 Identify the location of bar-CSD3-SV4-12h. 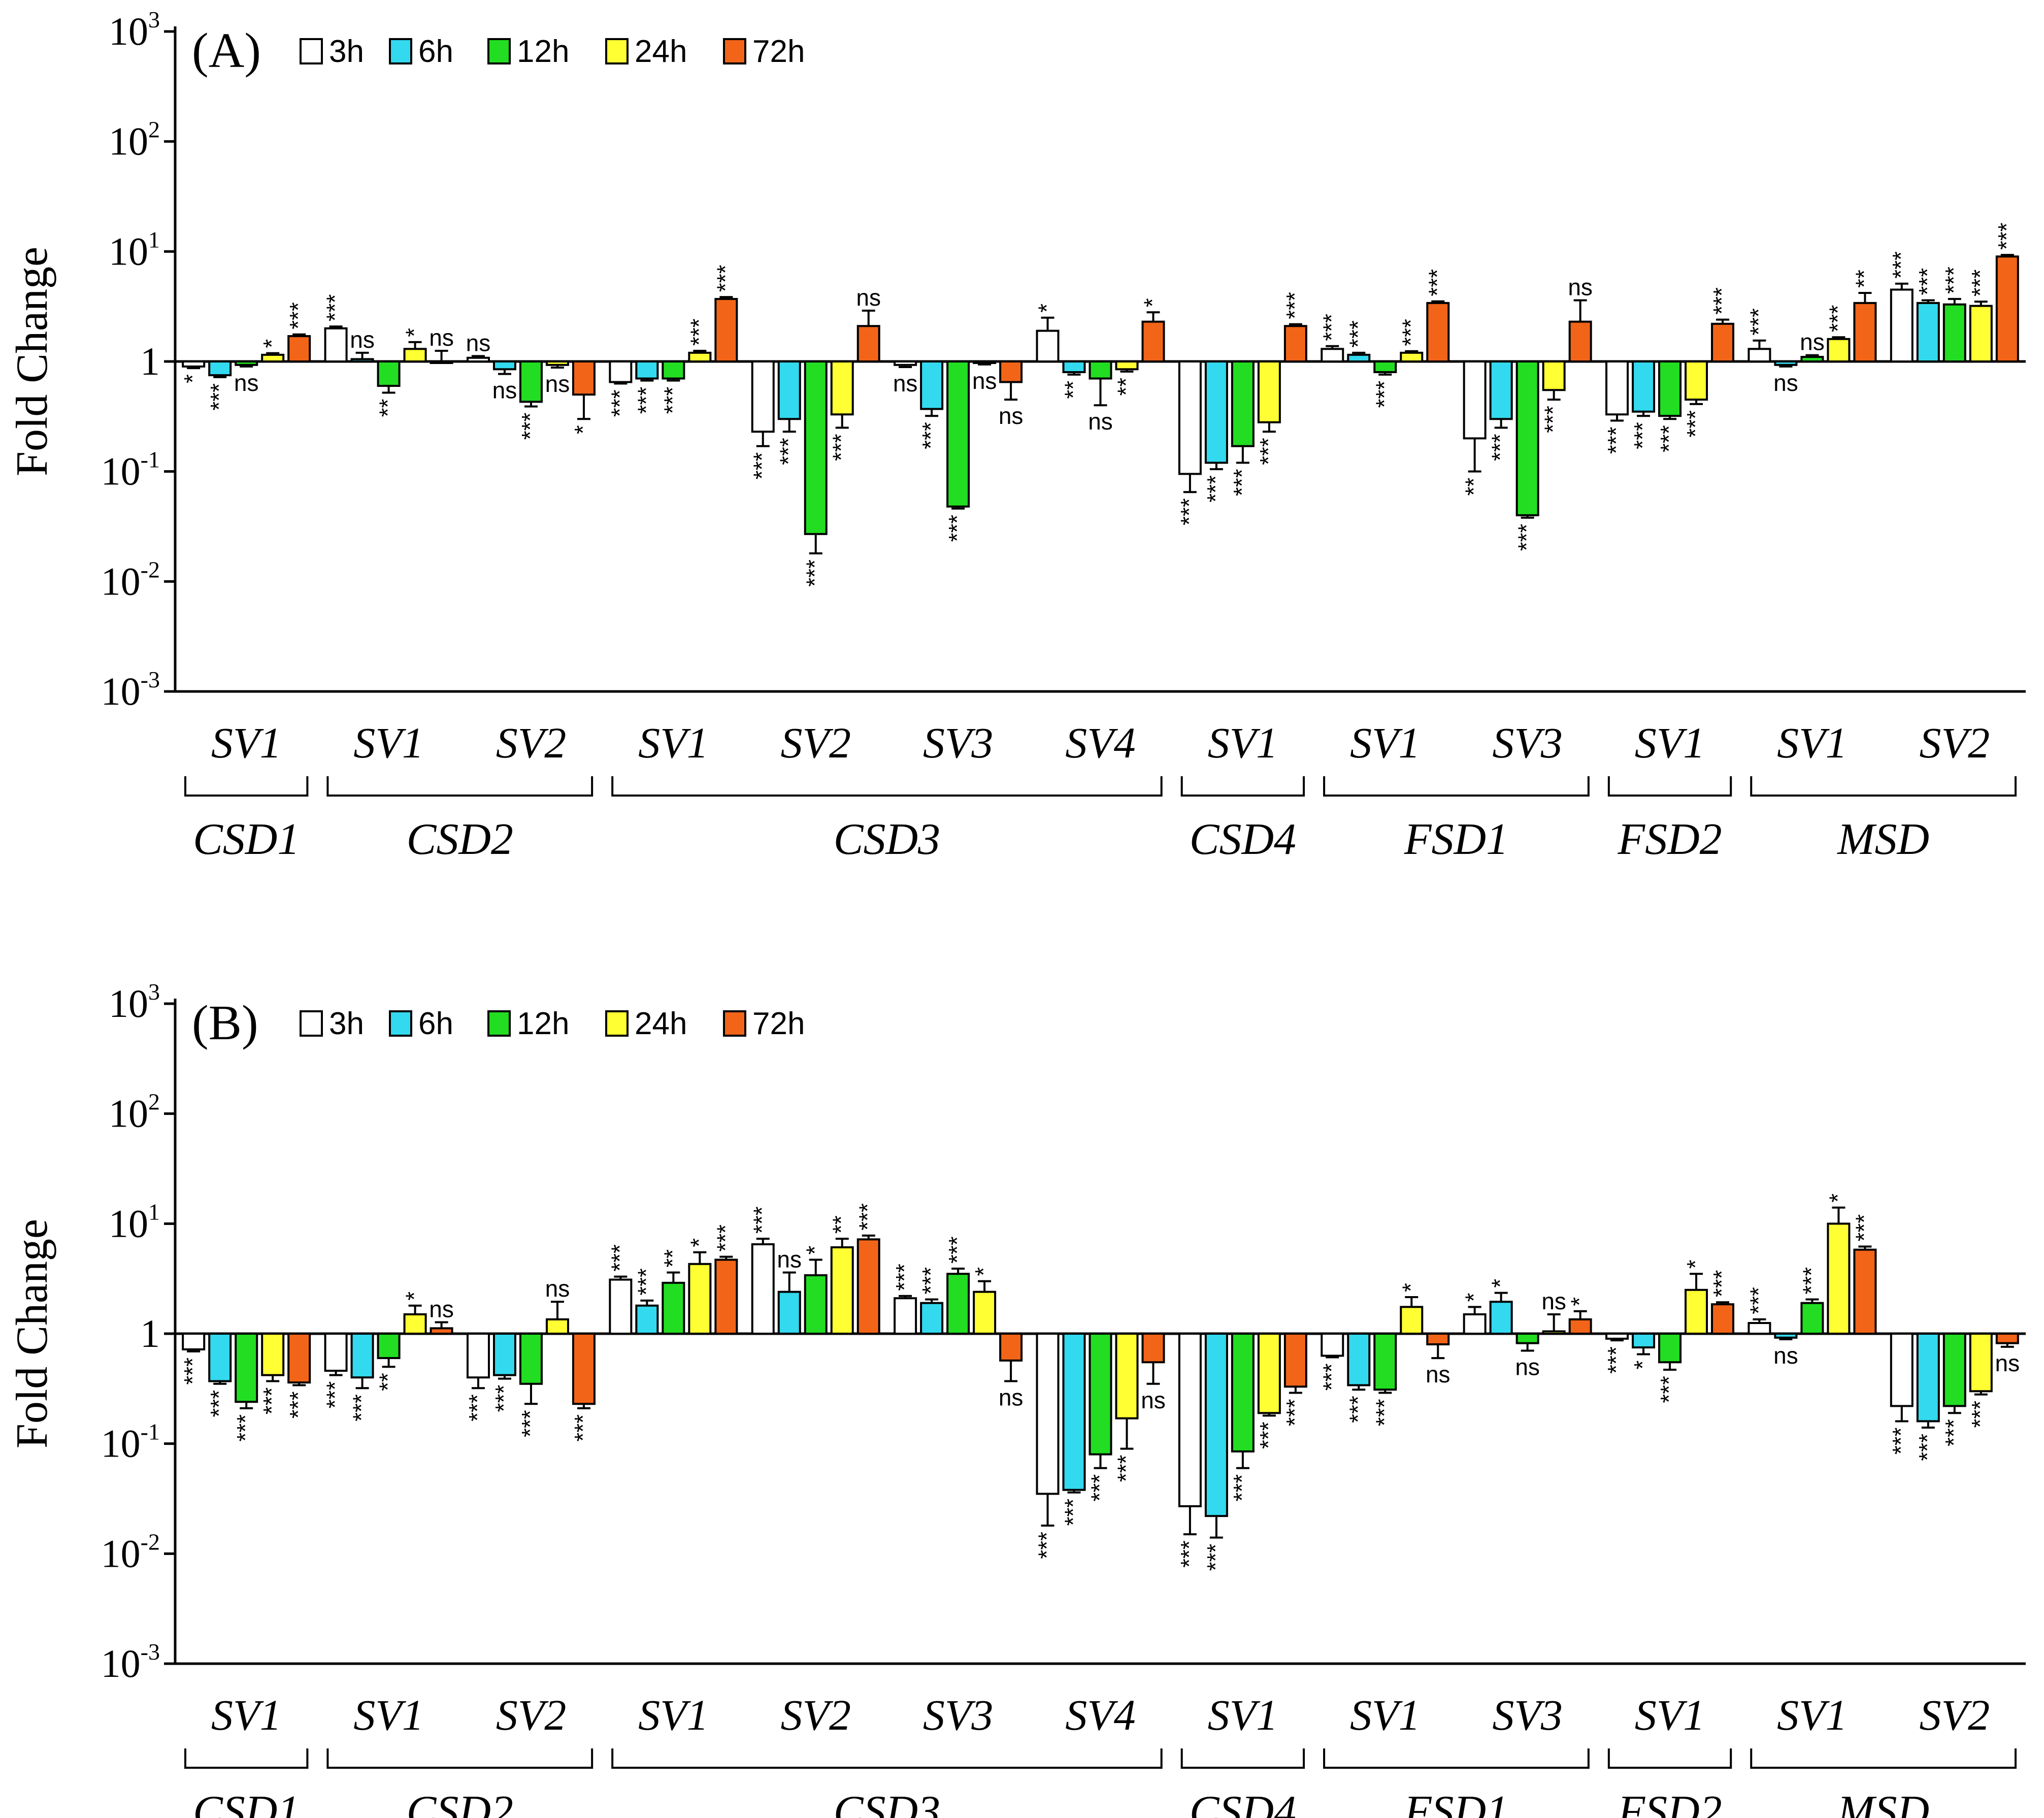
(1100, 370).